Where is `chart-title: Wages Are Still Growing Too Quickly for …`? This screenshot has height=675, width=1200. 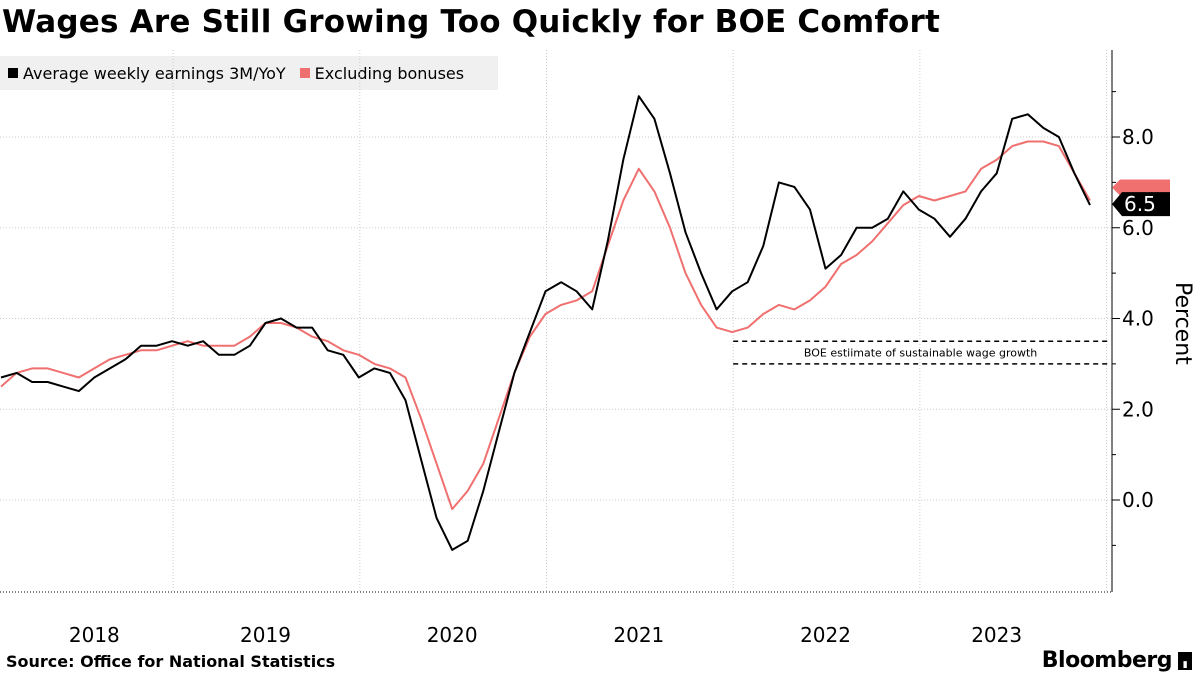 chart-title: Wages Are Still Growing Too Quickly for … is located at coordinates (471, 22).